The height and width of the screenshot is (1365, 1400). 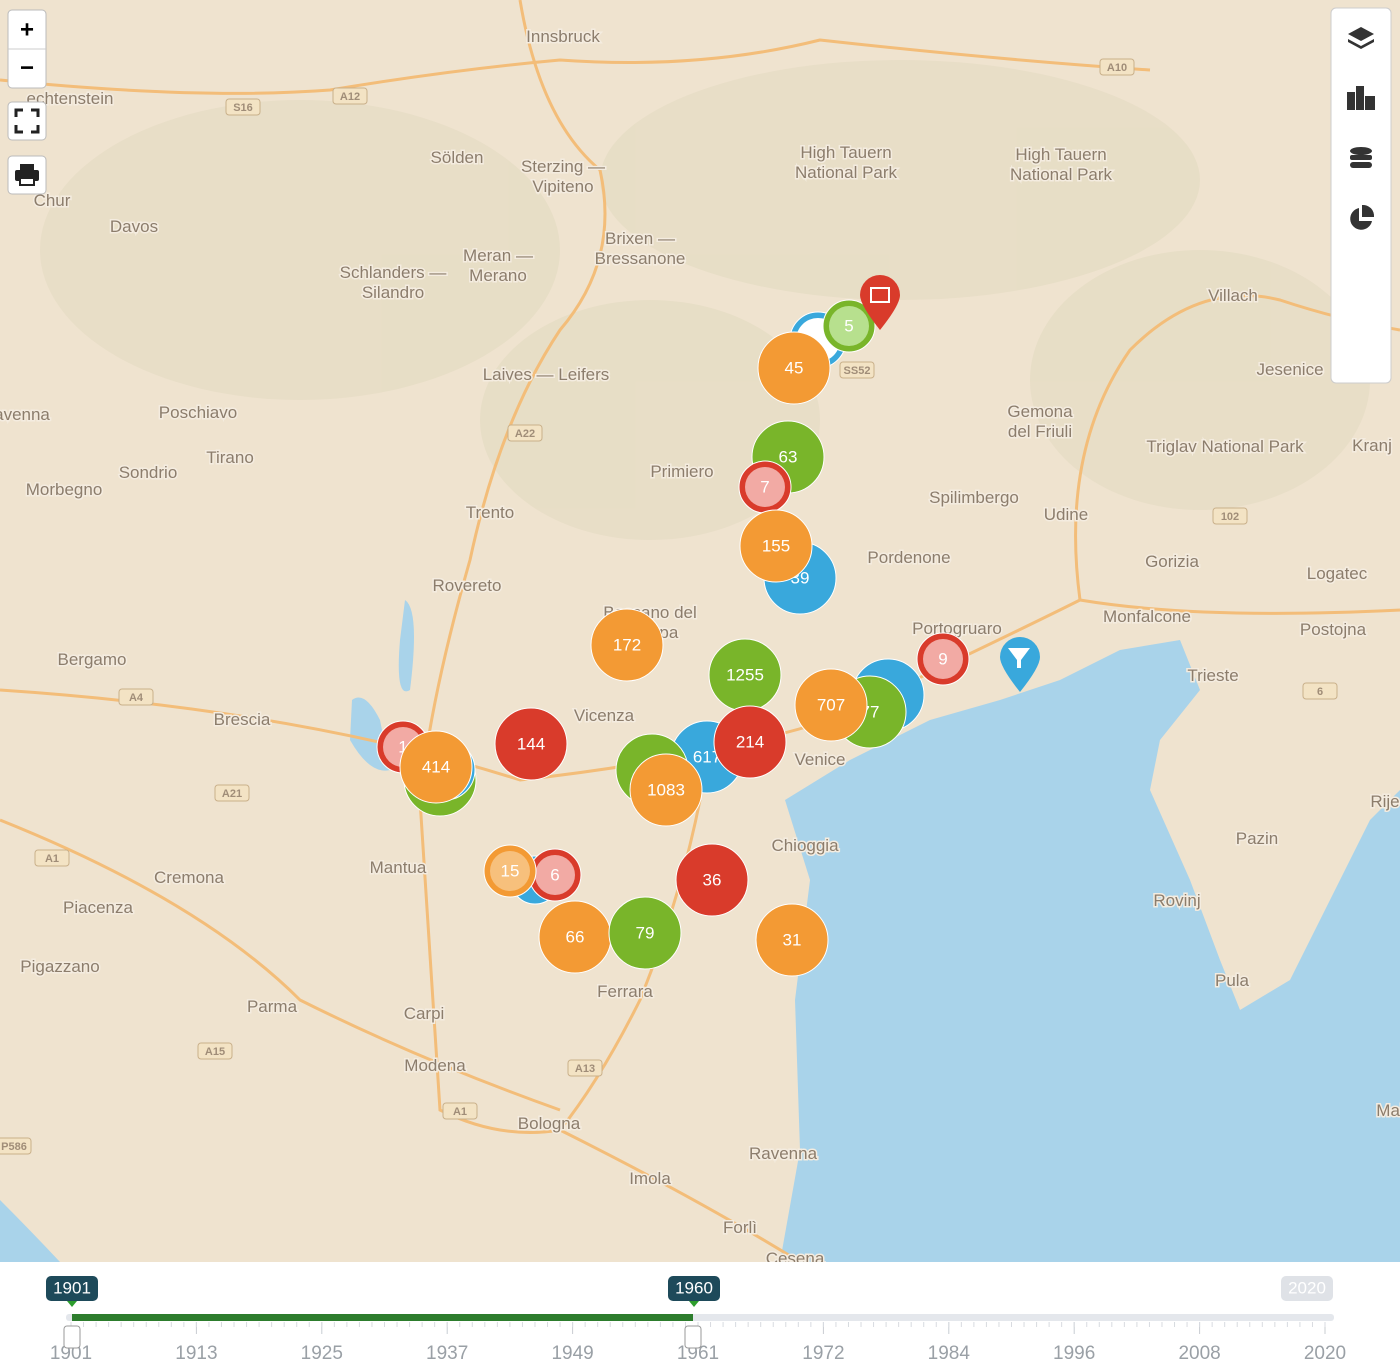 I want to click on cluster-count: 7, so click(x=764, y=486).